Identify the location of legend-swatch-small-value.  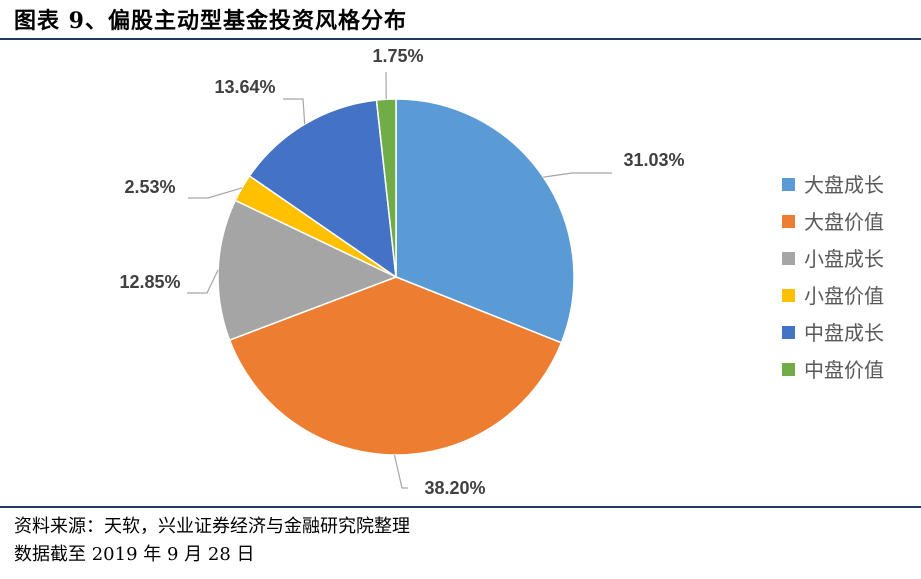
(788, 295).